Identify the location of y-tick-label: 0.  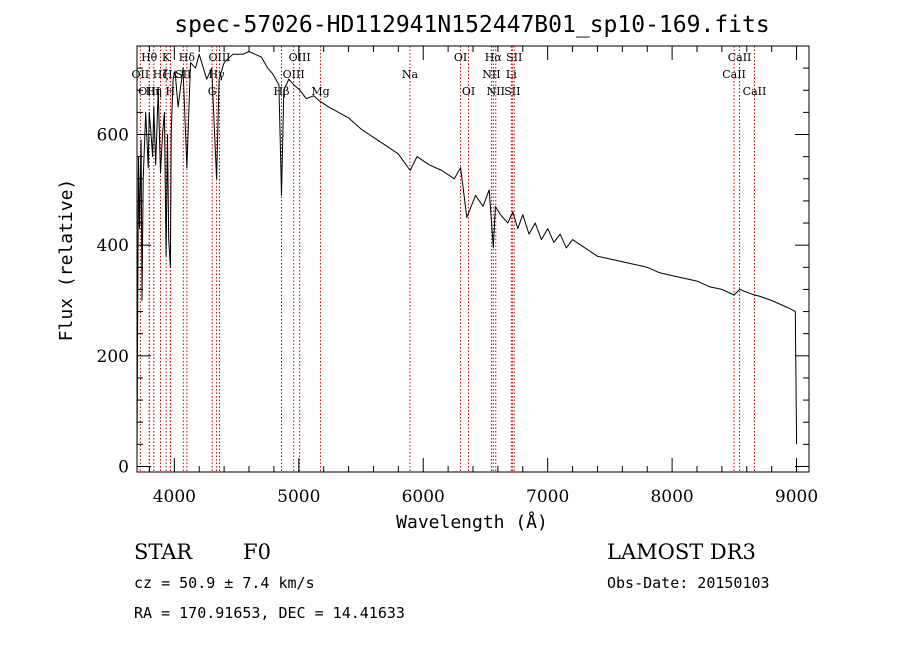
(123, 467).